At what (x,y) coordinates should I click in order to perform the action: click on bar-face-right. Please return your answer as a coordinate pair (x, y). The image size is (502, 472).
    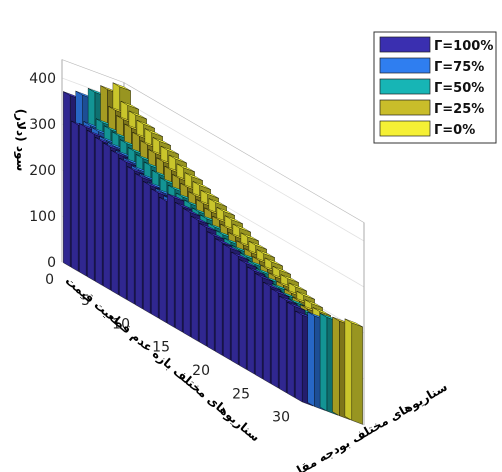
    Looking at the image, I should click on (357, 373).